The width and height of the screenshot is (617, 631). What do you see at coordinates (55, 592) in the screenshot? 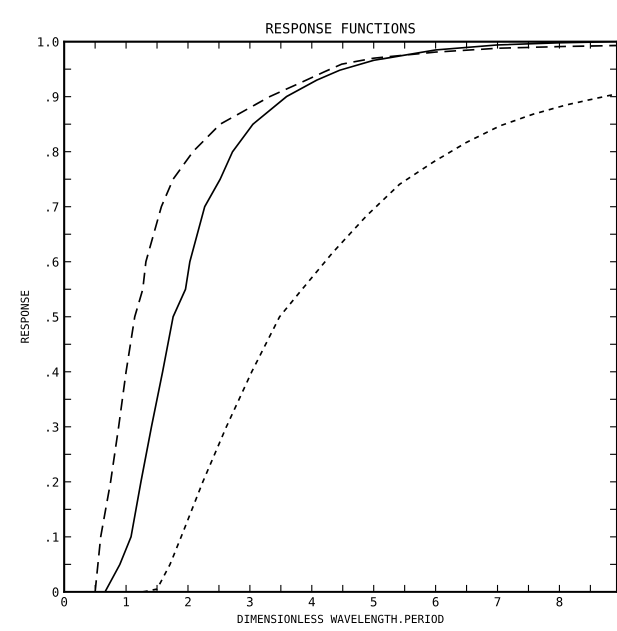
I see `y-tick-label: 0` at bounding box center [55, 592].